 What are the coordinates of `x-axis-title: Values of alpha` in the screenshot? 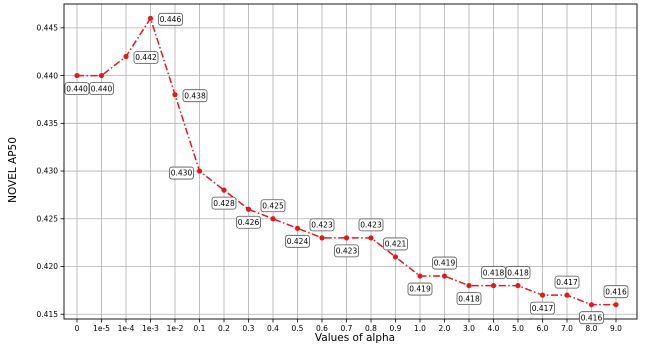 It's located at (355, 338).